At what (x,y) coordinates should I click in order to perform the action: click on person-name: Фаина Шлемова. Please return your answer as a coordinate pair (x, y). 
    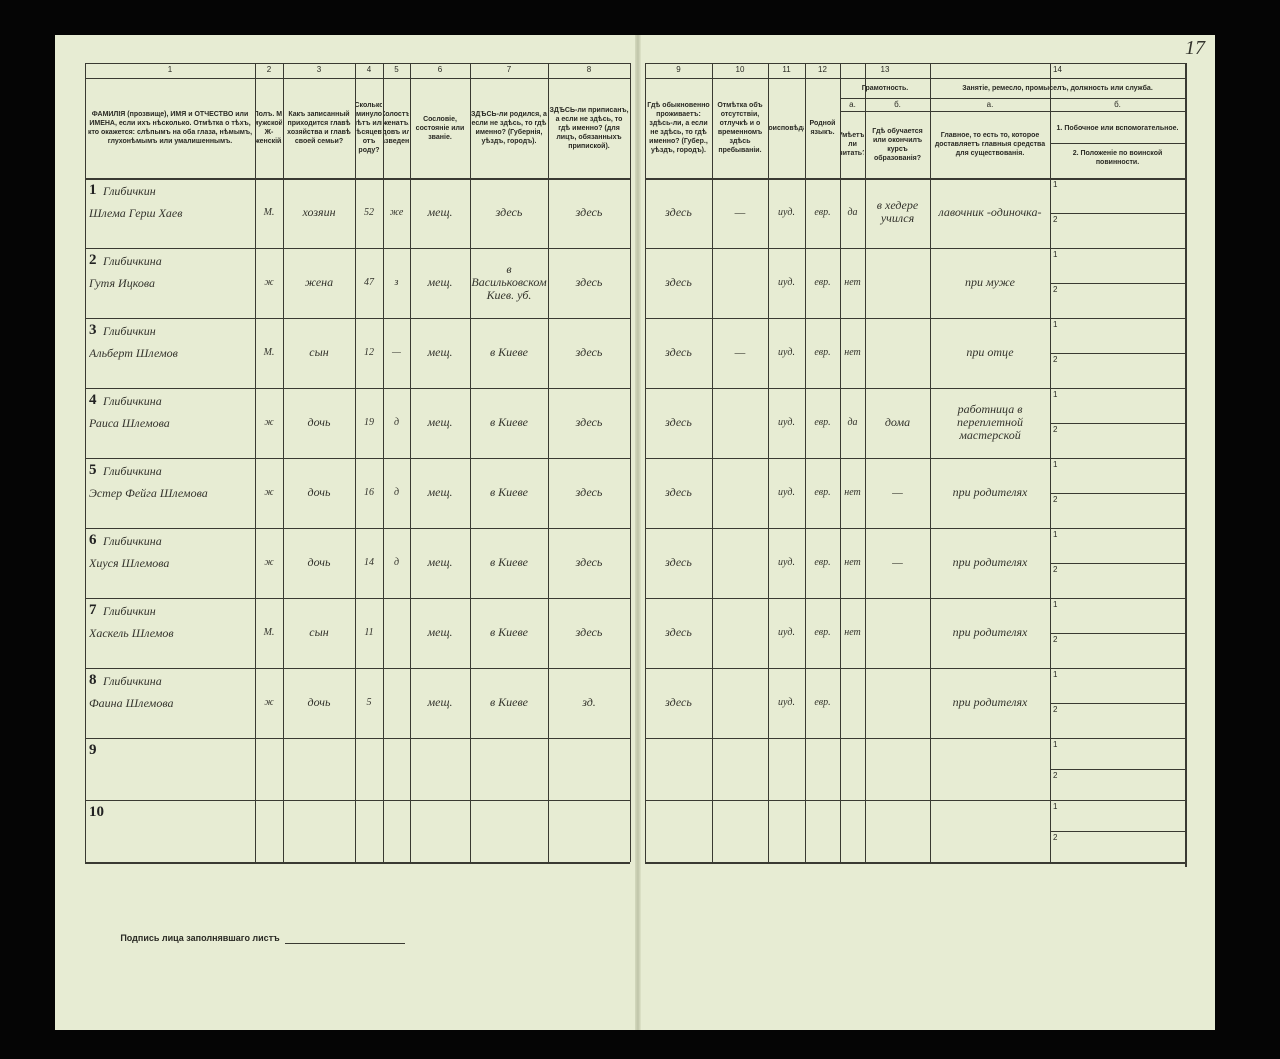
    Looking at the image, I should click on (131, 703).